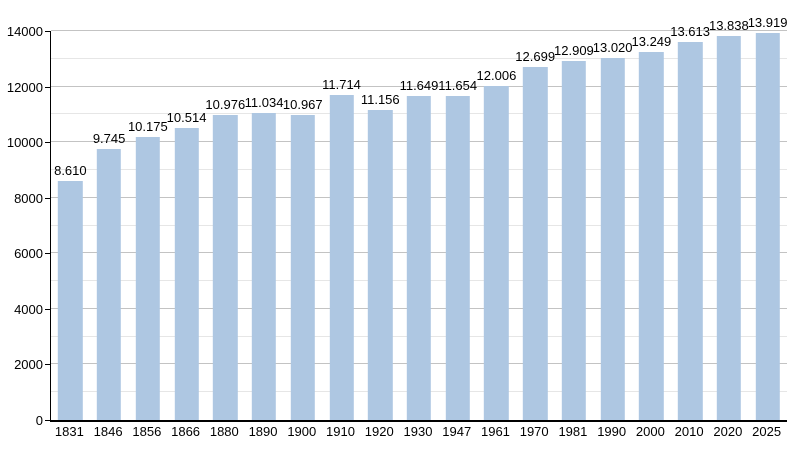  What do you see at coordinates (729, 227) in the screenshot?
I see `bar-2020` at bounding box center [729, 227].